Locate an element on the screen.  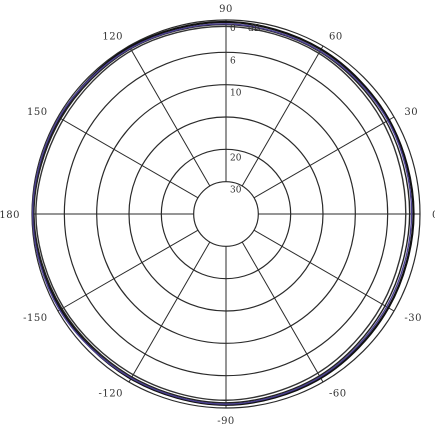
grid-ring is located at coordinates (226, 214).